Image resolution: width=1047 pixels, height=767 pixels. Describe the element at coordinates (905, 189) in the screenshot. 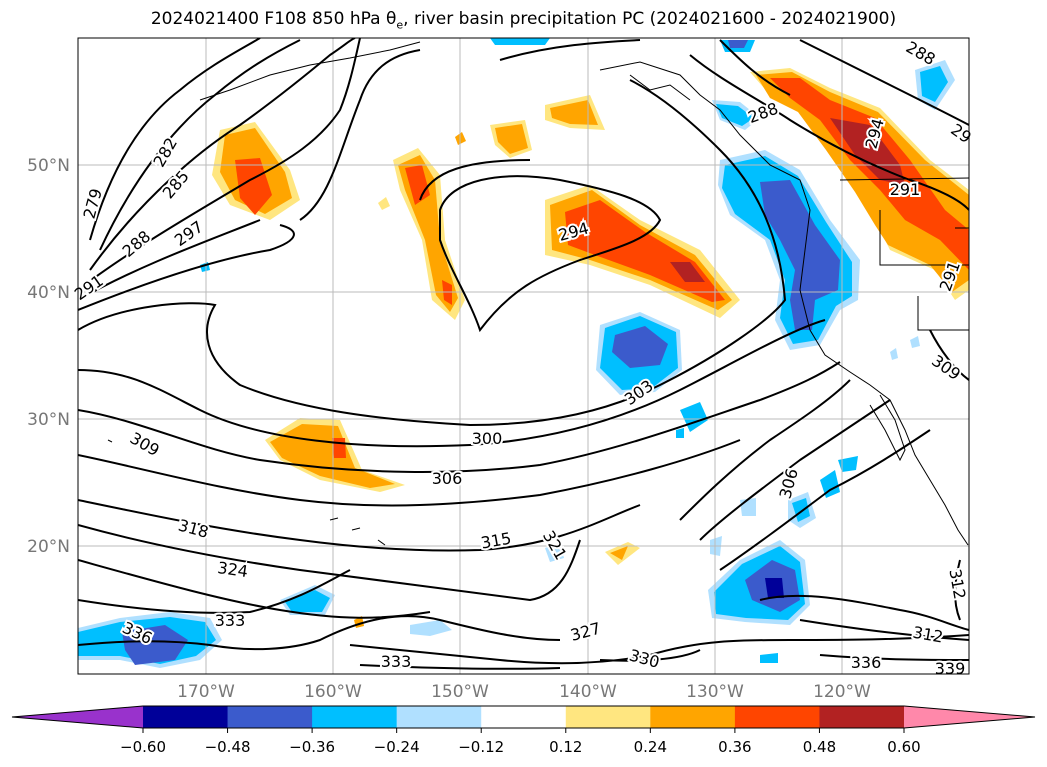

I see `contour-label: 291` at that location.